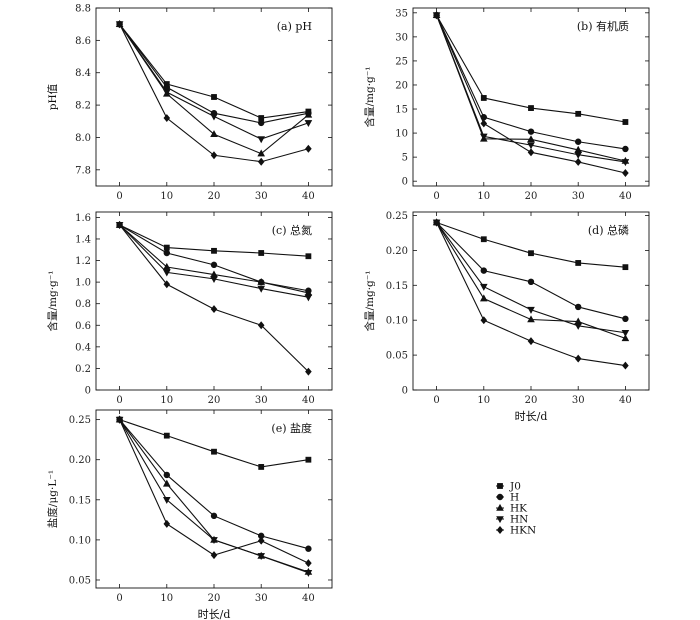 The height and width of the screenshot is (620, 700). I want to click on y-tick-label: 8.2, so click(83, 106).